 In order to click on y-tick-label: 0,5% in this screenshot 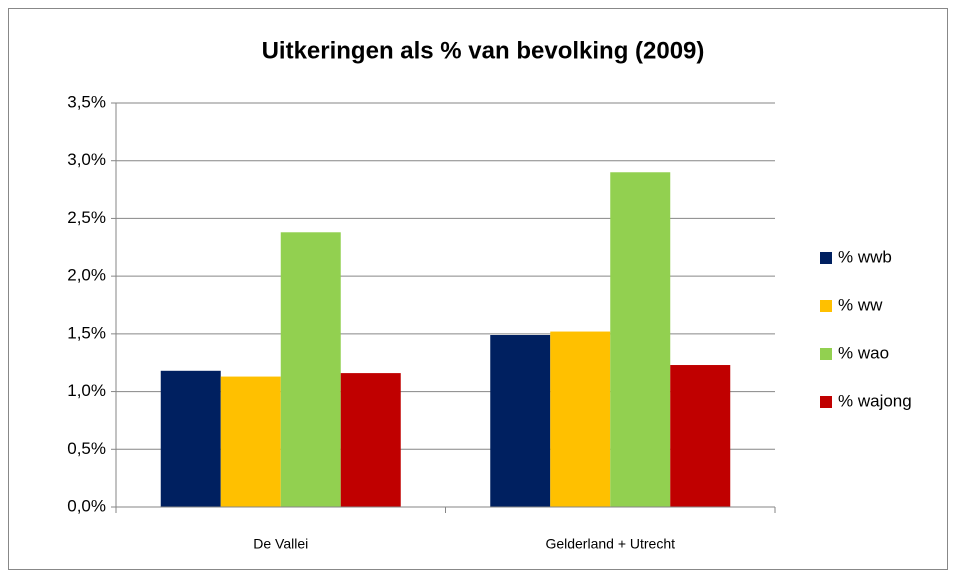, I will do `click(86, 448)`.